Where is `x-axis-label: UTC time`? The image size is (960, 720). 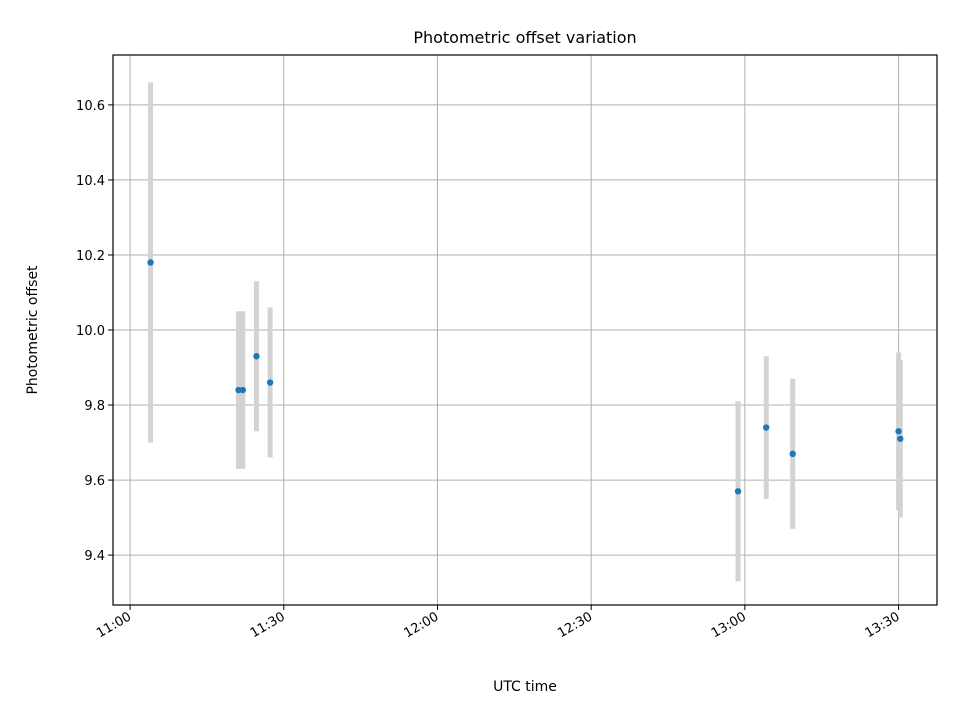 x-axis-label: UTC time is located at coordinates (525, 687).